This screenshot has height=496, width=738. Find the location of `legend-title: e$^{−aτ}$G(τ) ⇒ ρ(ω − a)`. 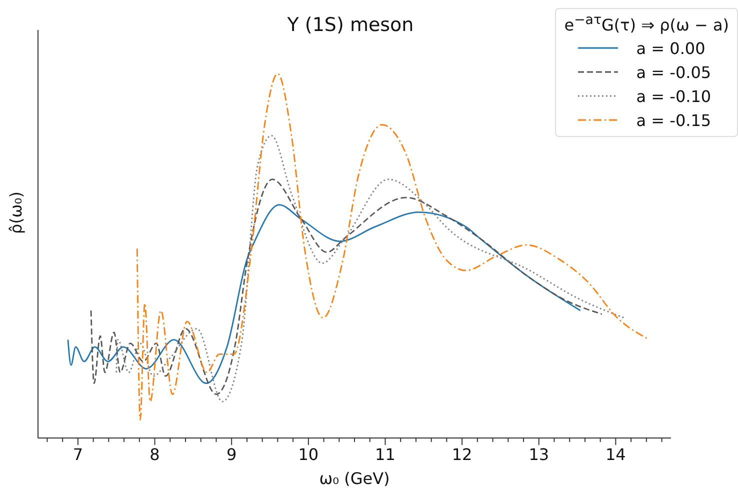

legend-title: e$^{−aτ}$G(τ) ⇒ ρ(ω − a) is located at coordinates (646, 23).